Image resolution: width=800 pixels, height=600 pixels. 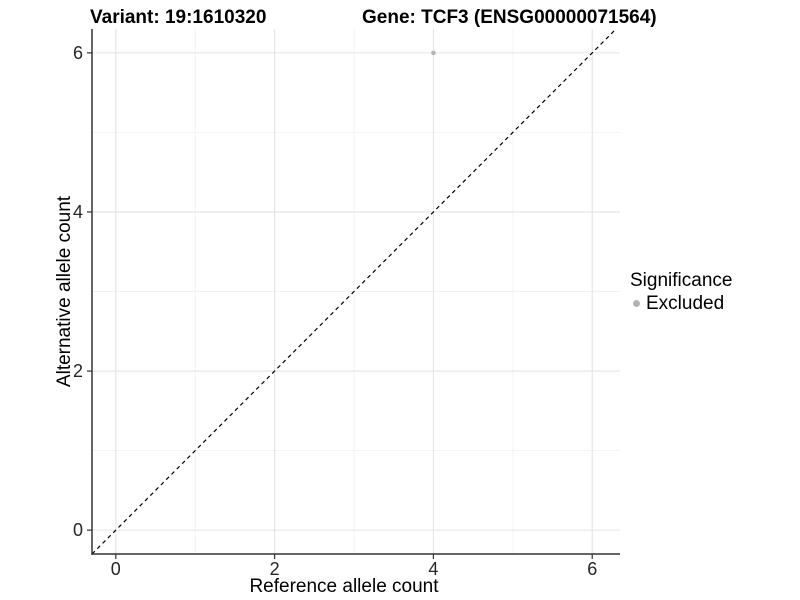 What do you see at coordinates (116, 569) in the screenshot?
I see `x-tick-label: 0` at bounding box center [116, 569].